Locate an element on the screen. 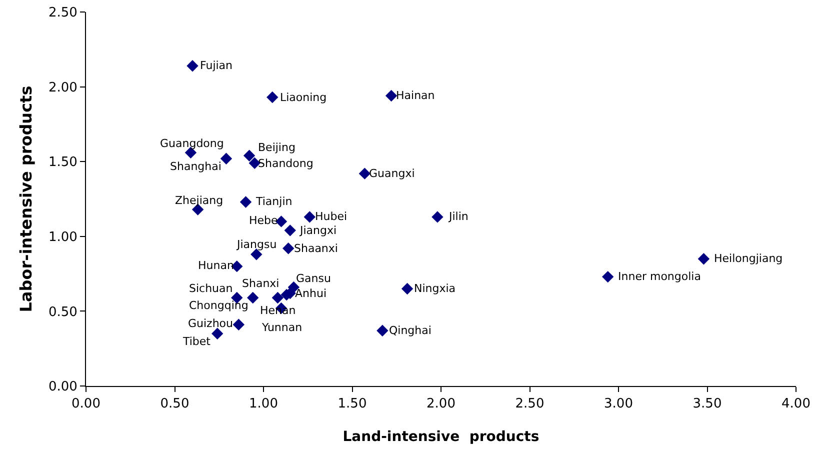 The height and width of the screenshot is (462, 827). data-label: Hubei is located at coordinates (331, 216).